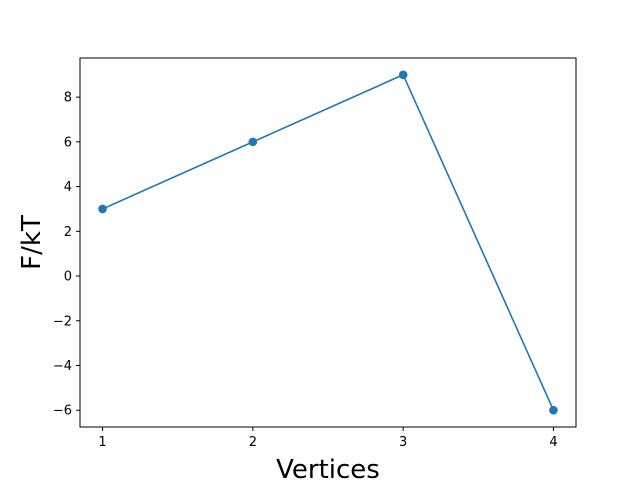  Describe the element at coordinates (32, 242) in the screenshot. I see `y-axis-title: F/kT` at that location.